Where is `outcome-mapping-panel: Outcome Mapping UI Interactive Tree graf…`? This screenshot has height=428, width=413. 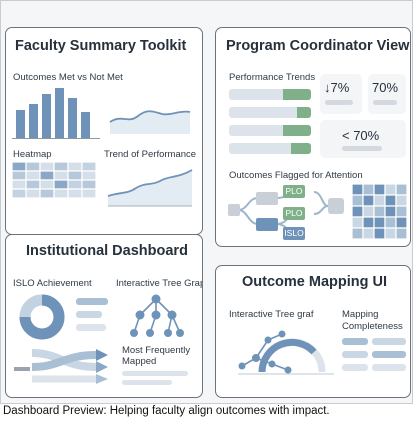
outcome-mapping-panel: Outcome Mapping UI Interactive Tree graf… is located at coordinates (313, 331).